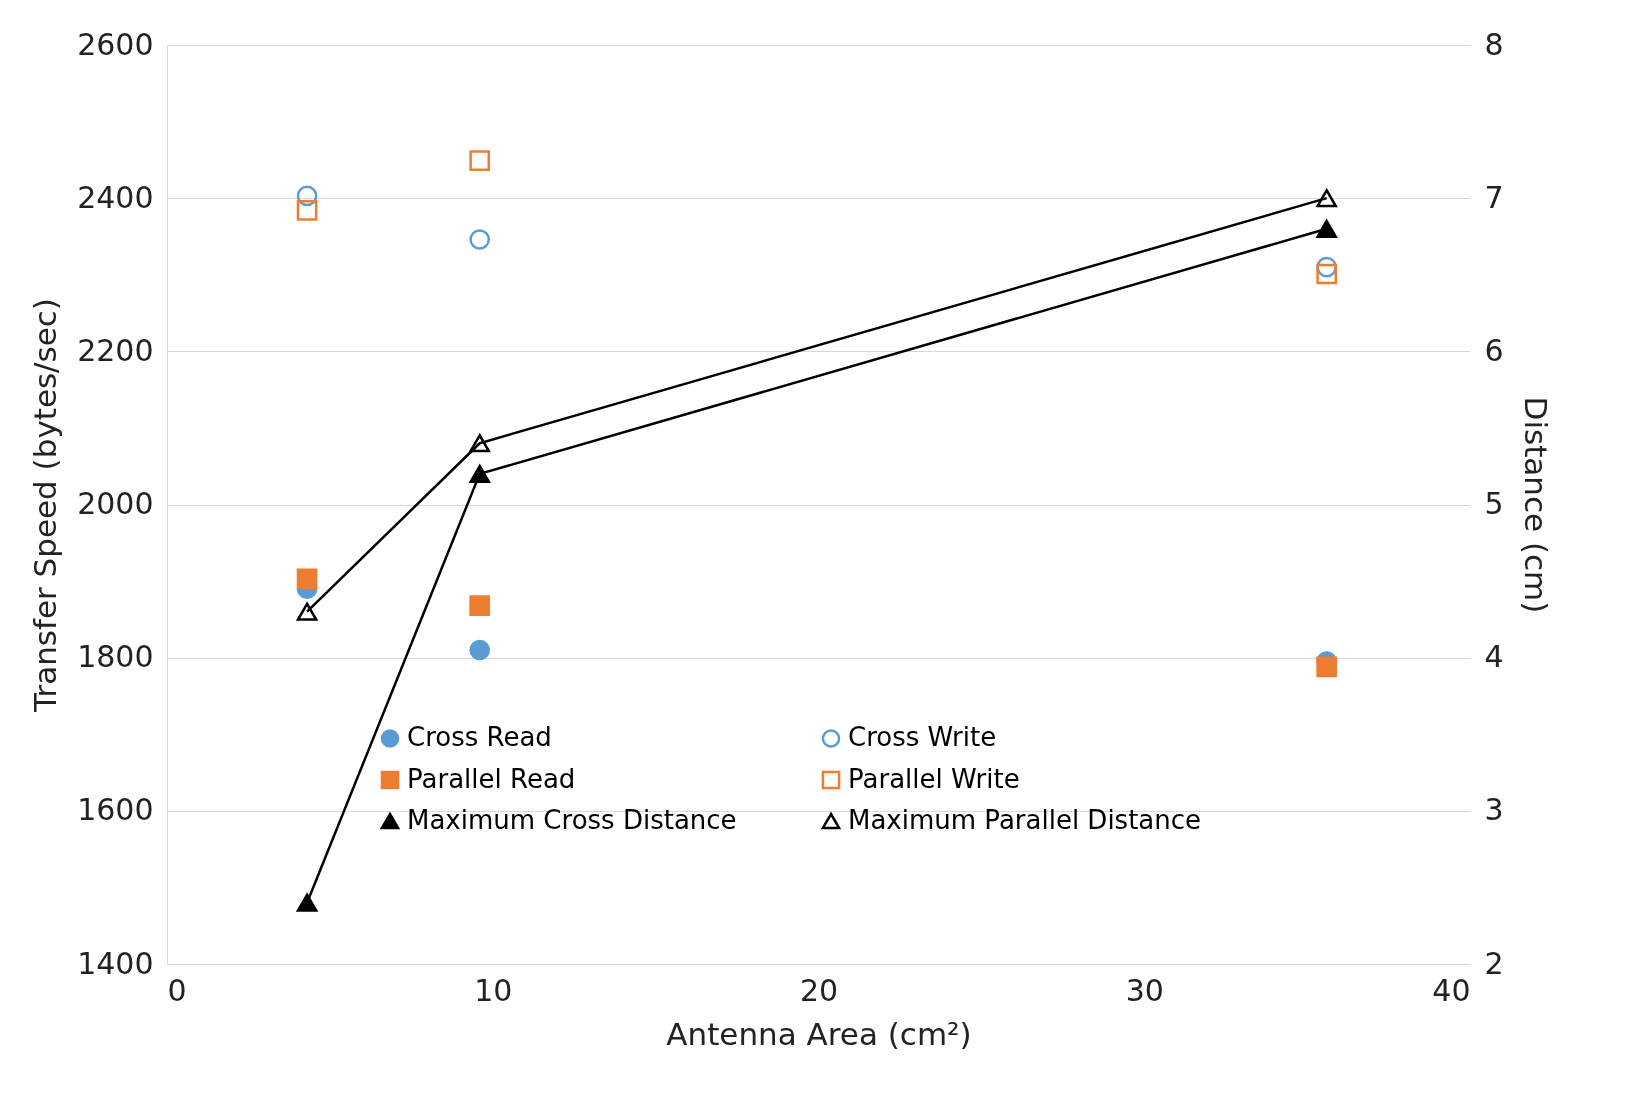  Describe the element at coordinates (1494, 503) in the screenshot. I see `y2-tick-label: 5` at that location.